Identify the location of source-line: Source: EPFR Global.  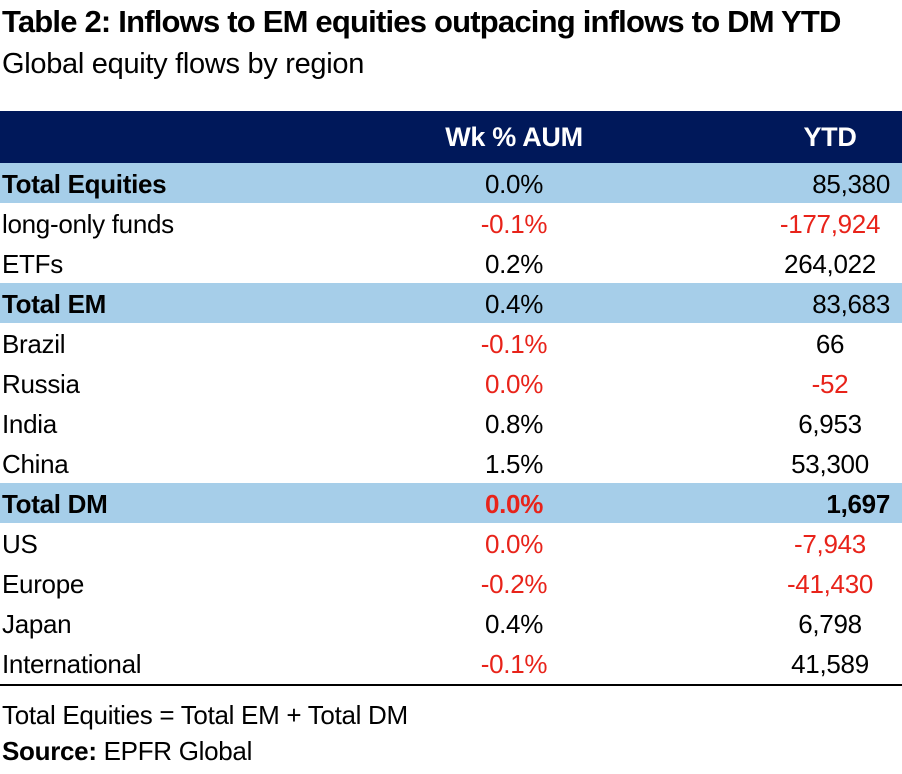
(127, 751).